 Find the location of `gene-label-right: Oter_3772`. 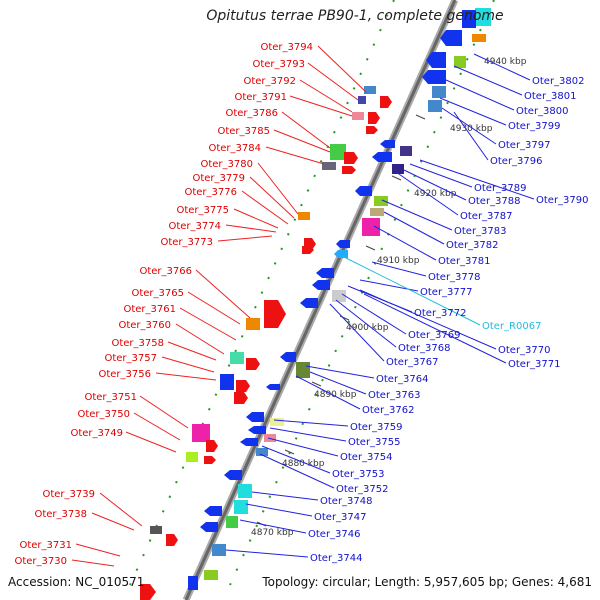

gene-label-right: Oter_3772 is located at coordinates (440, 313).